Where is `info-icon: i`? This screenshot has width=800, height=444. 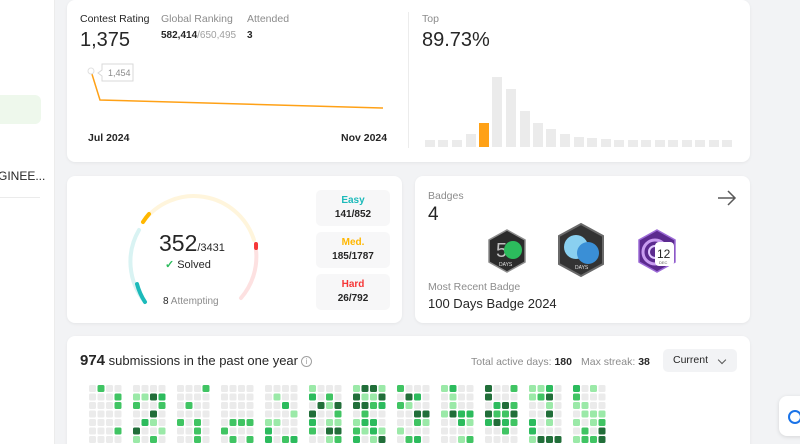
info-icon: i is located at coordinates (306, 361).